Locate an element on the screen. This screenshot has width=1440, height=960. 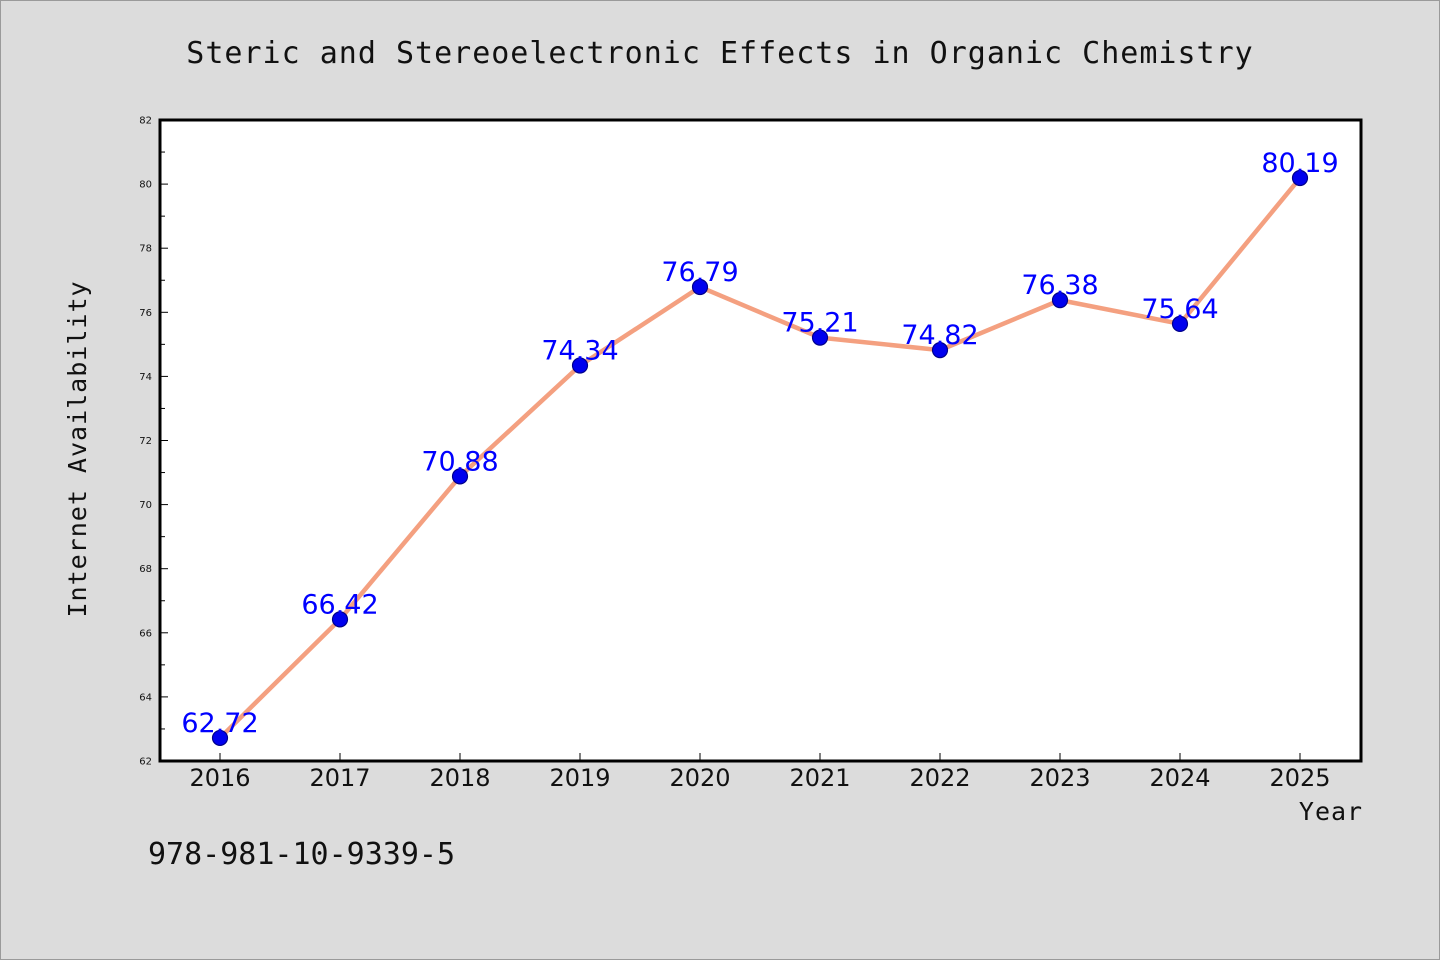
x-tick-label: 2017 is located at coordinates (339, 778).